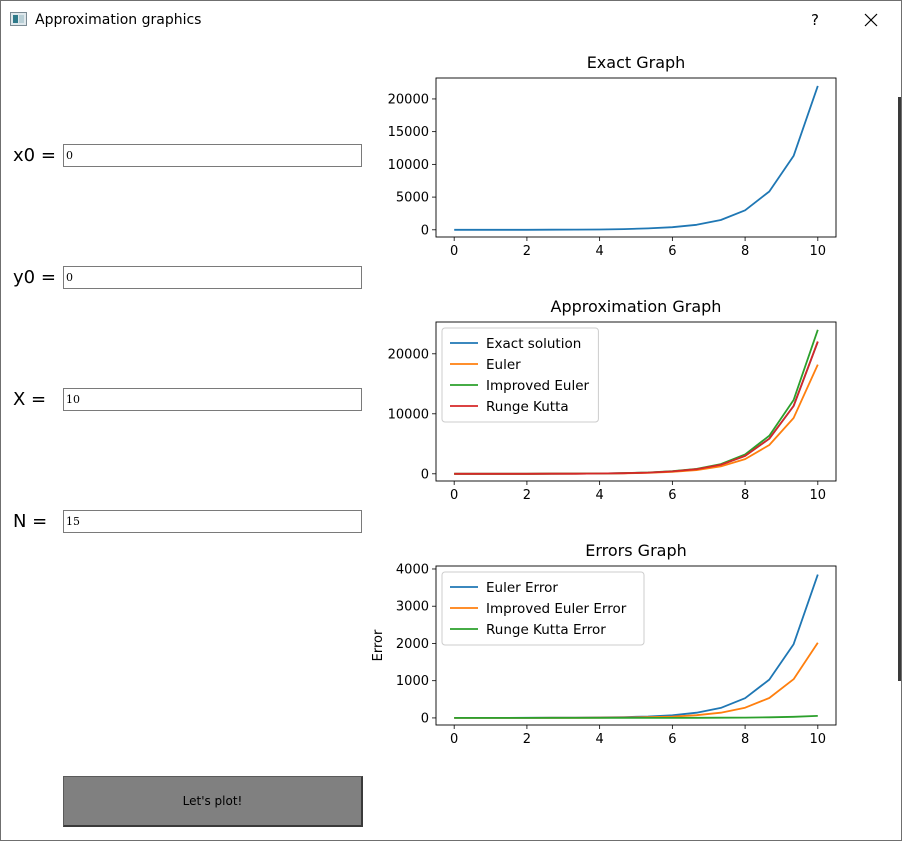  Describe the element at coordinates (636, 306) in the screenshot. I see `approximation-graph-title: Approximation Graph` at that location.